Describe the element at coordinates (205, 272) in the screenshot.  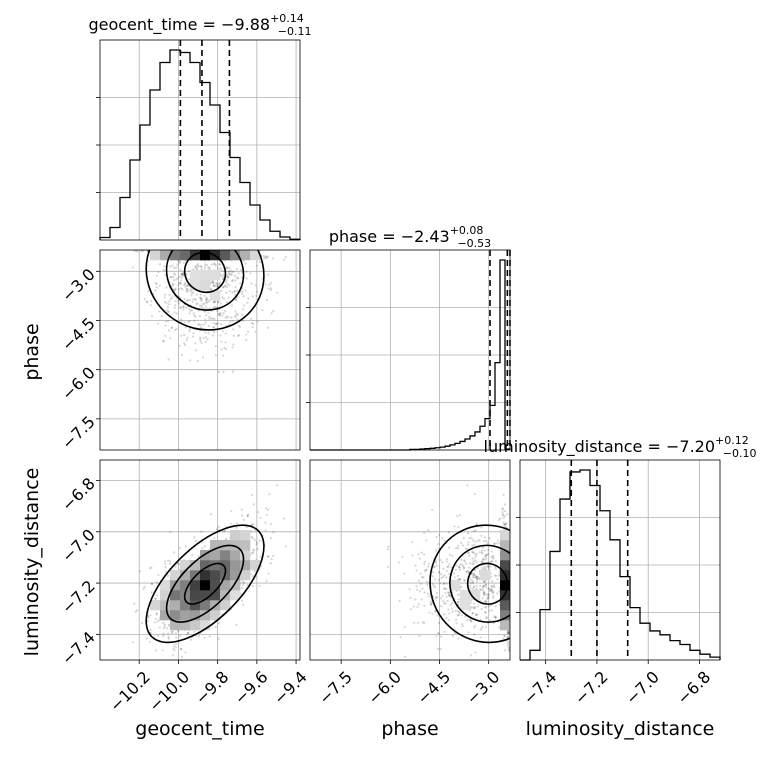
I see `contour-line` at that location.